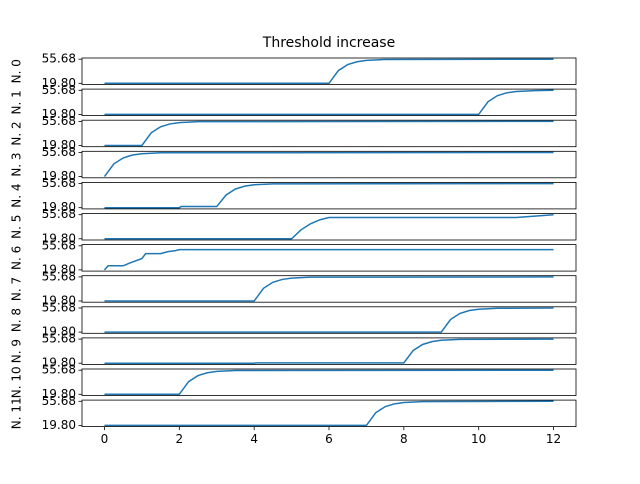  What do you see at coordinates (17, 196) in the screenshot?
I see `y-axis-label: N. 4` at bounding box center [17, 196].